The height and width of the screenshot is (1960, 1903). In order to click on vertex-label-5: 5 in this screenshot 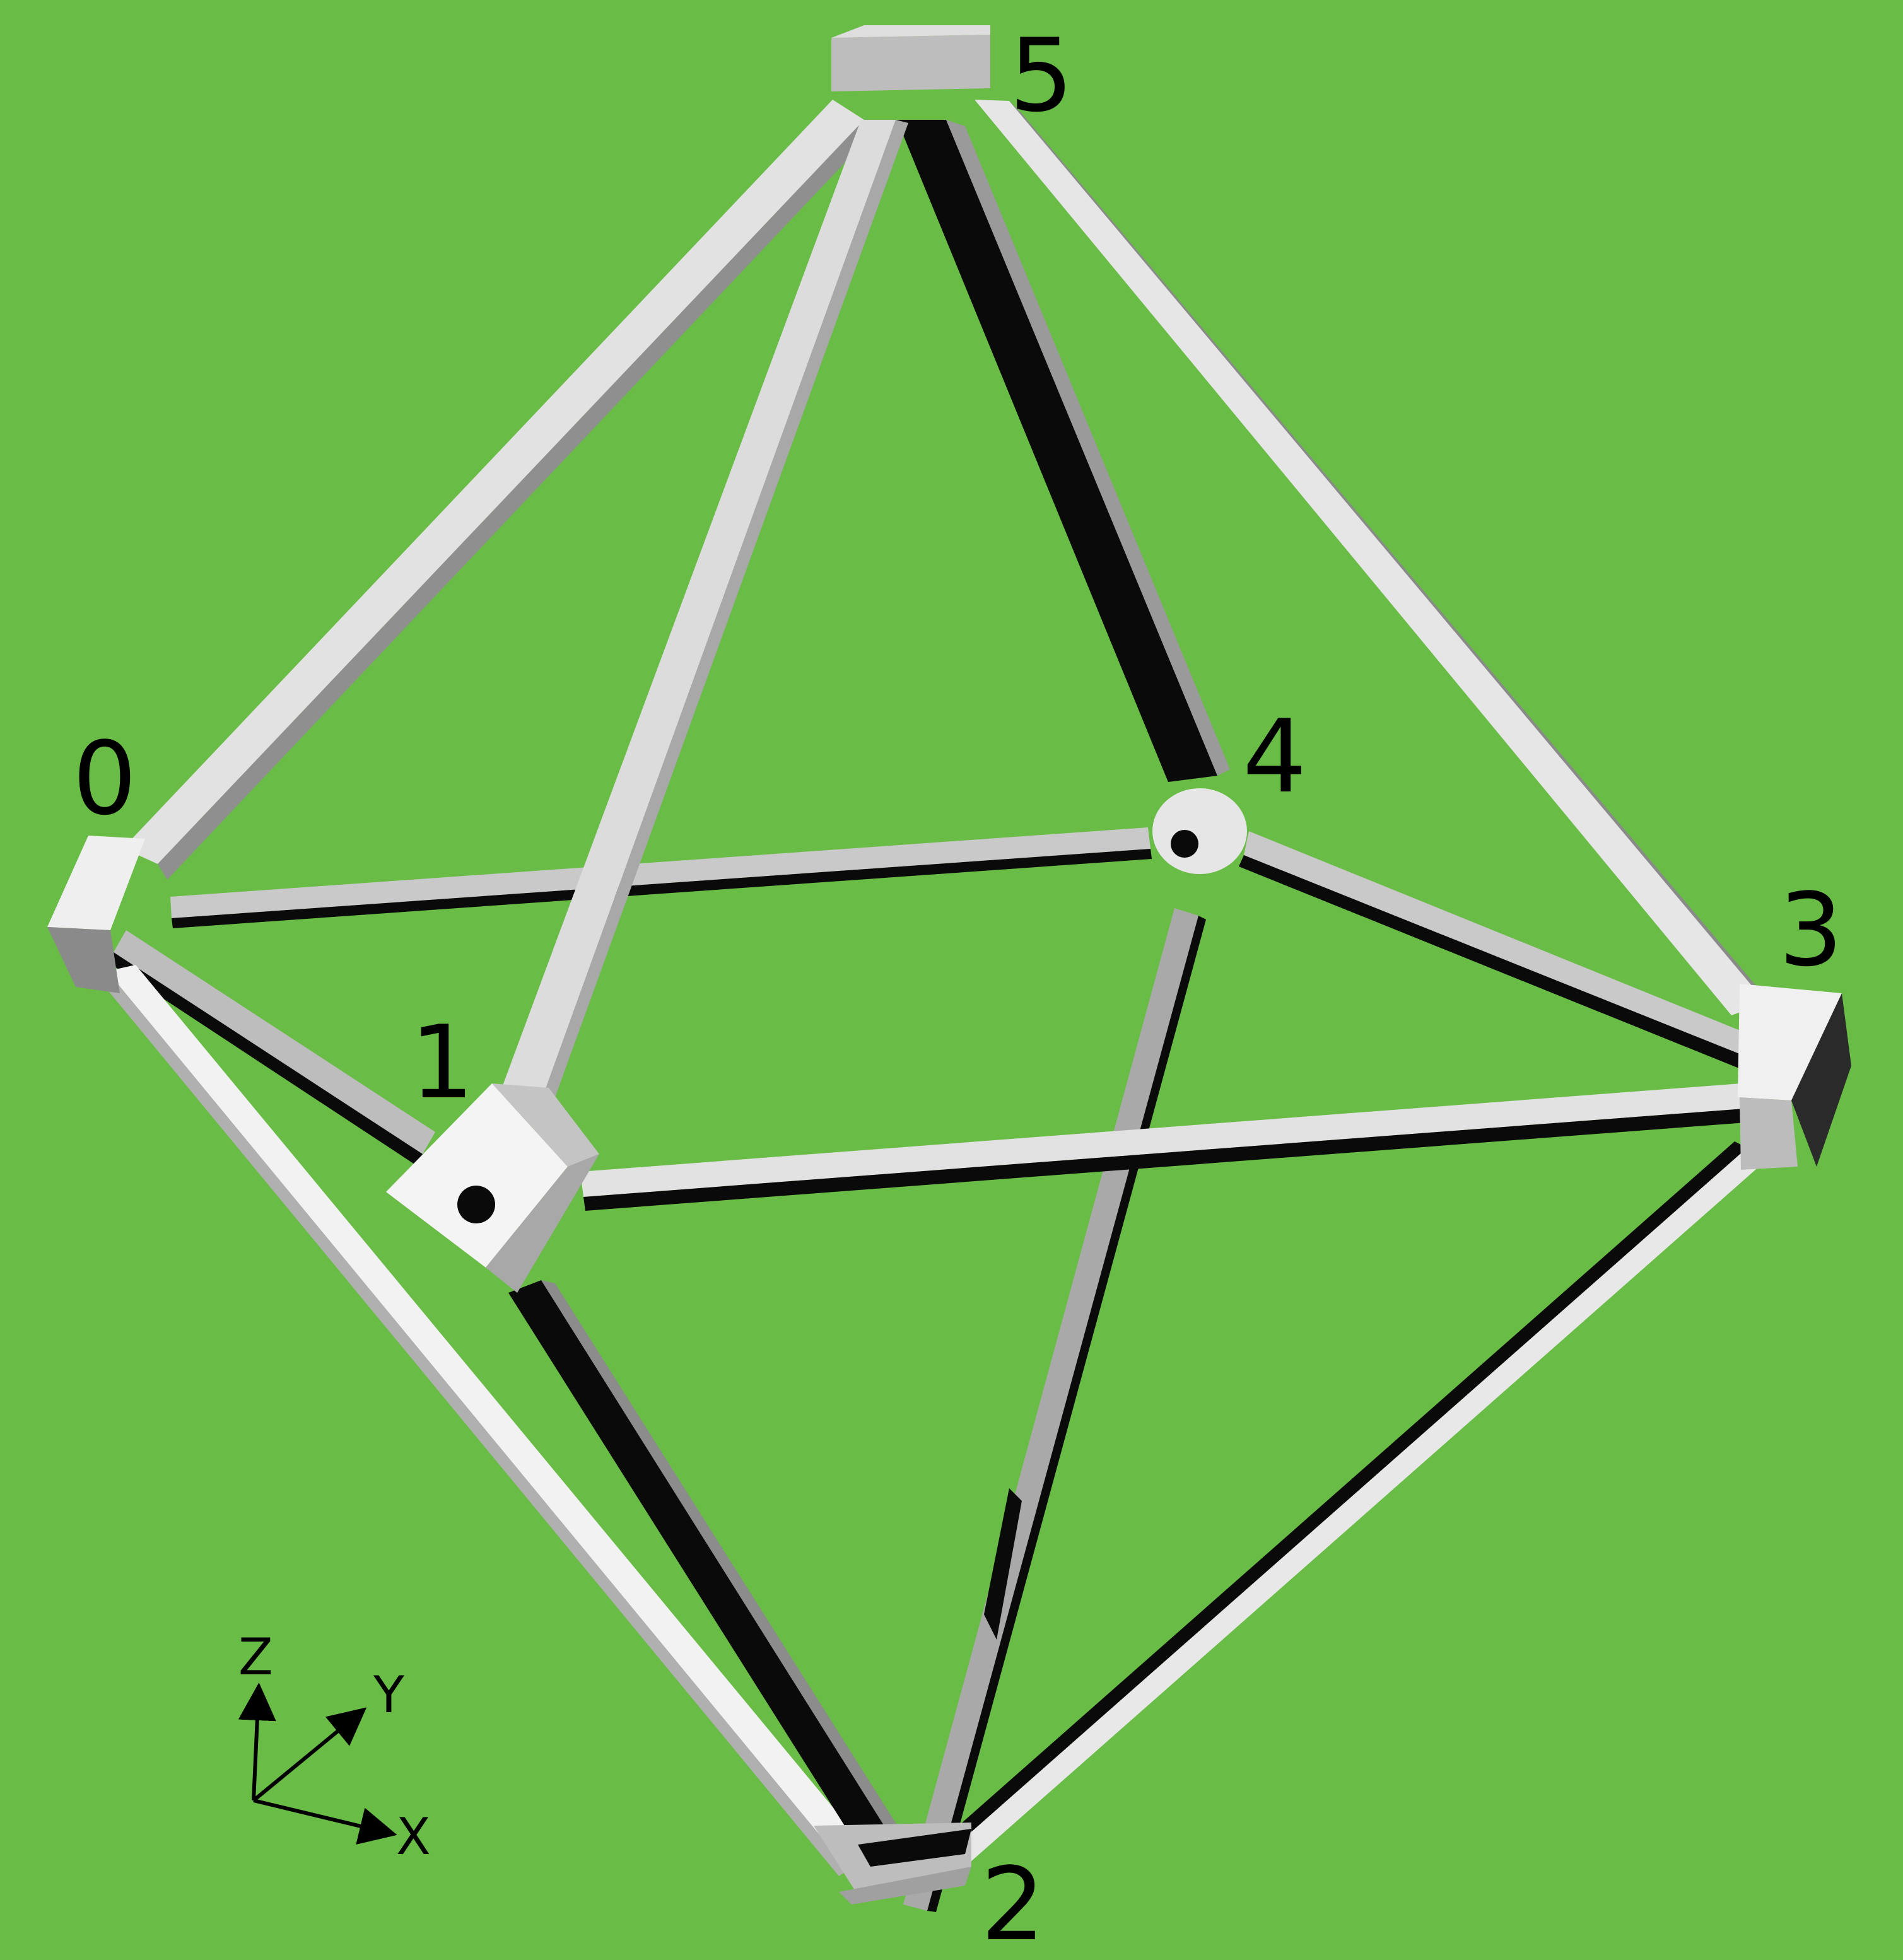, I will do `click(1041, 75)`.